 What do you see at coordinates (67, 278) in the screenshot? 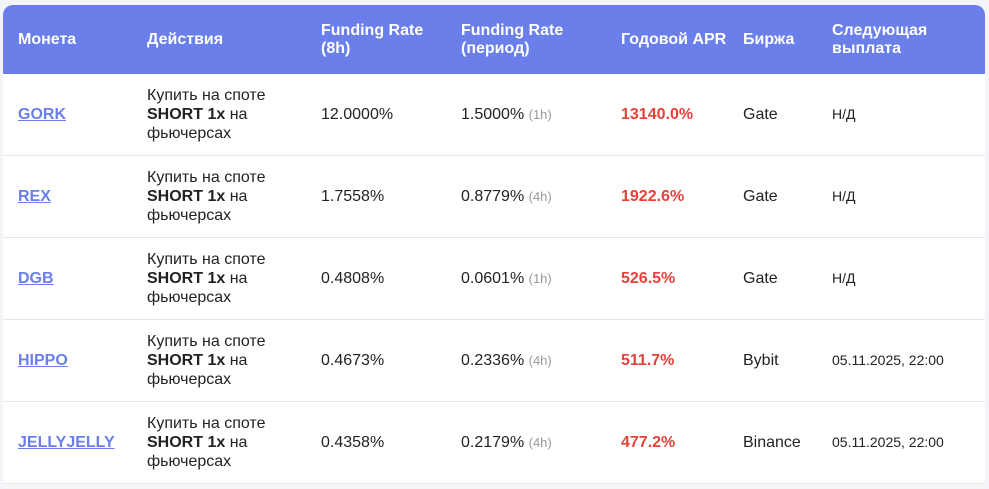
I see `coin-cell: DGB` at bounding box center [67, 278].